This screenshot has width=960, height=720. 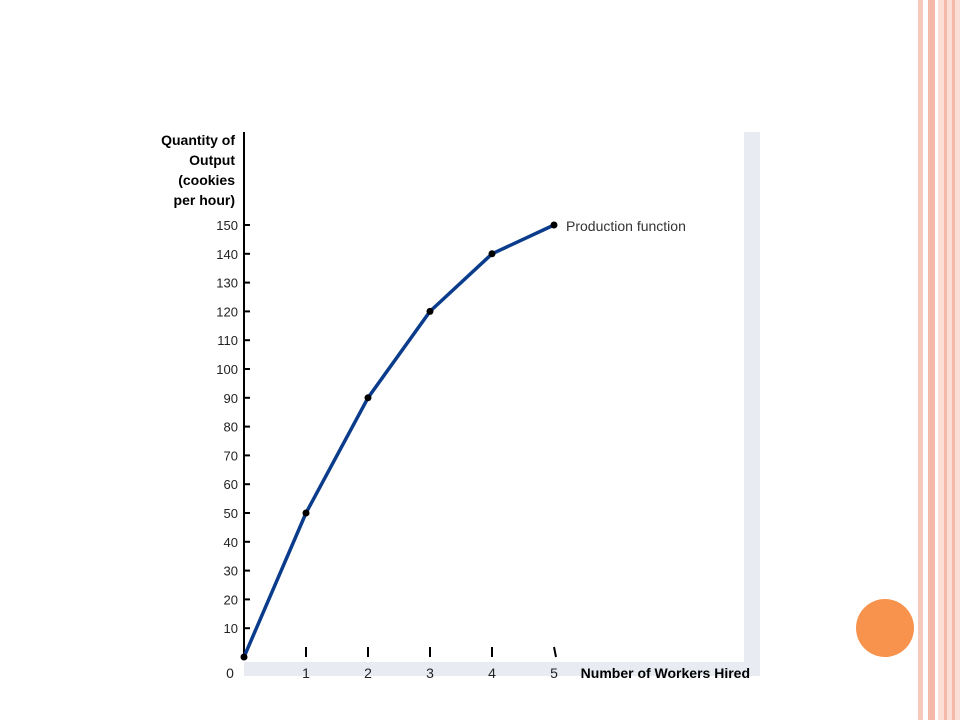 What do you see at coordinates (231, 571) in the screenshot?
I see `y-tick-label: 30` at bounding box center [231, 571].